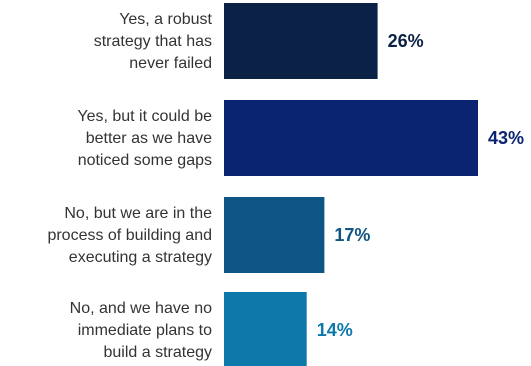 Image resolution: width=531 pixels, height=366 pixels. What do you see at coordinates (335, 330) in the screenshot?
I see `value-label-4: 14%` at bounding box center [335, 330].